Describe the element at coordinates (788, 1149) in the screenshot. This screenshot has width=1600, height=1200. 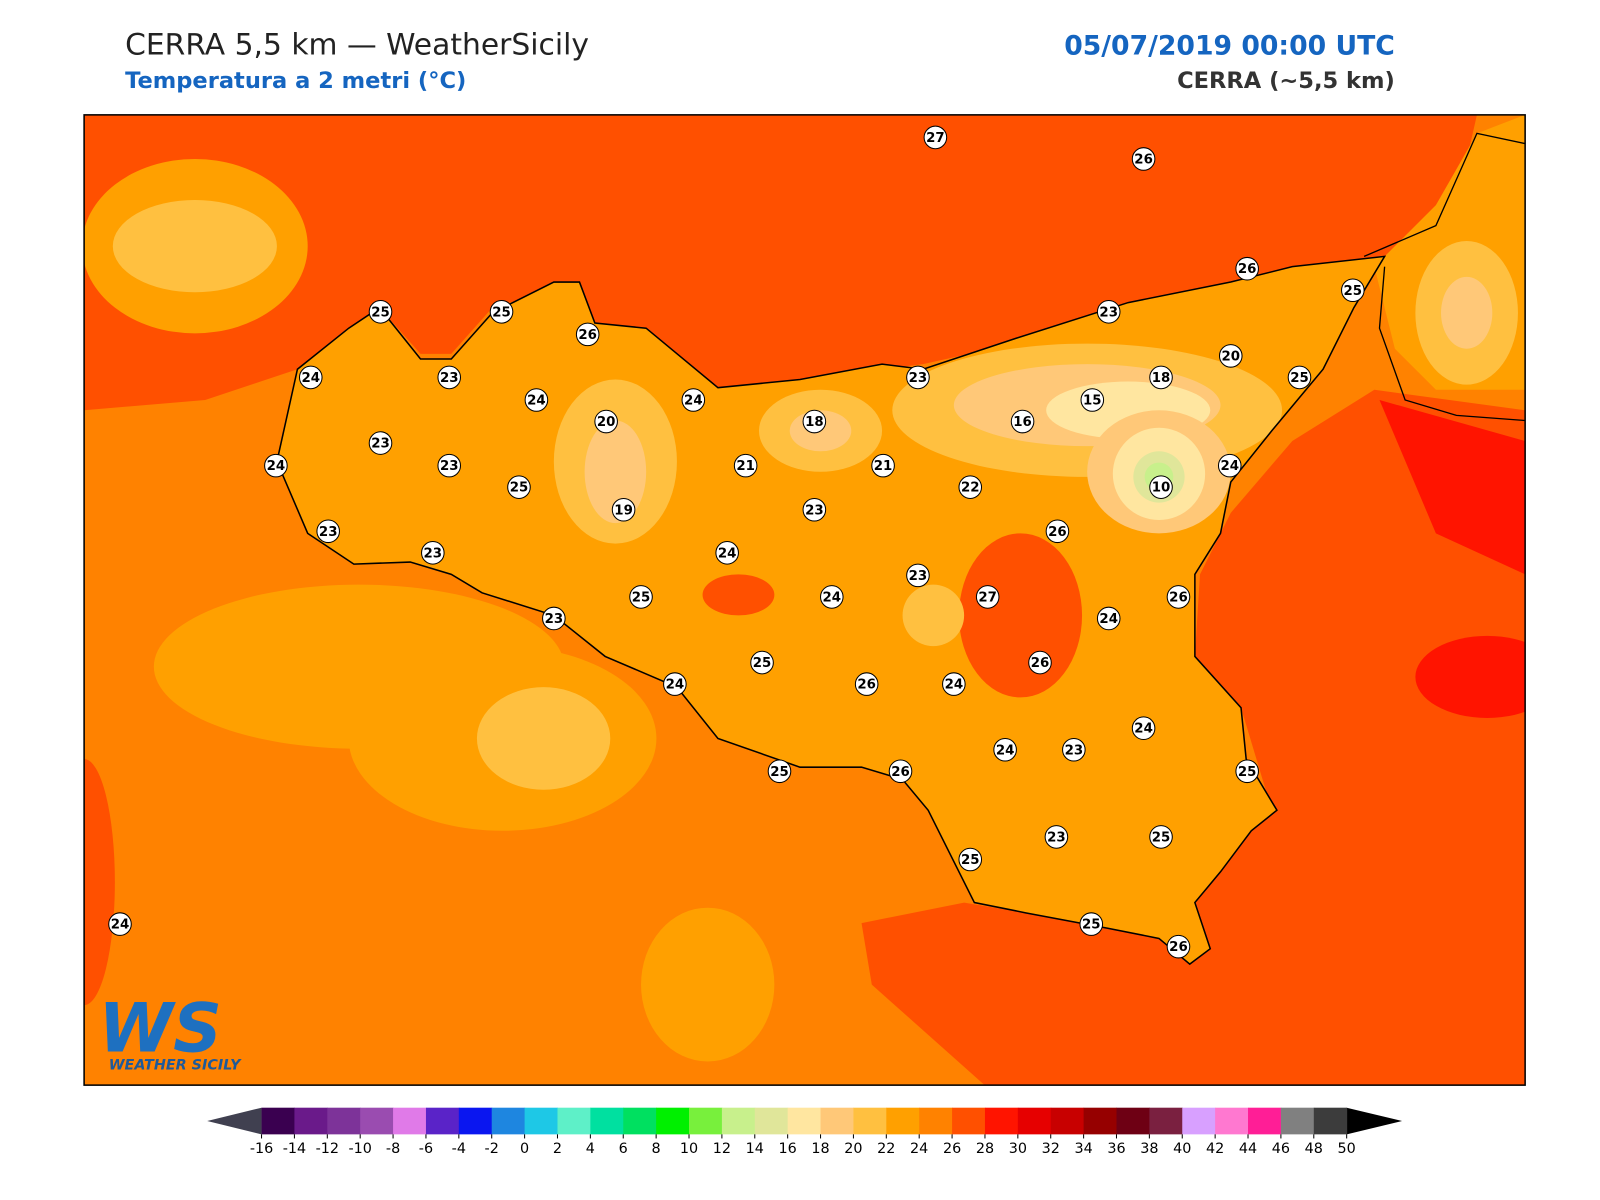
I see `colorbar-label: 16` at that location.